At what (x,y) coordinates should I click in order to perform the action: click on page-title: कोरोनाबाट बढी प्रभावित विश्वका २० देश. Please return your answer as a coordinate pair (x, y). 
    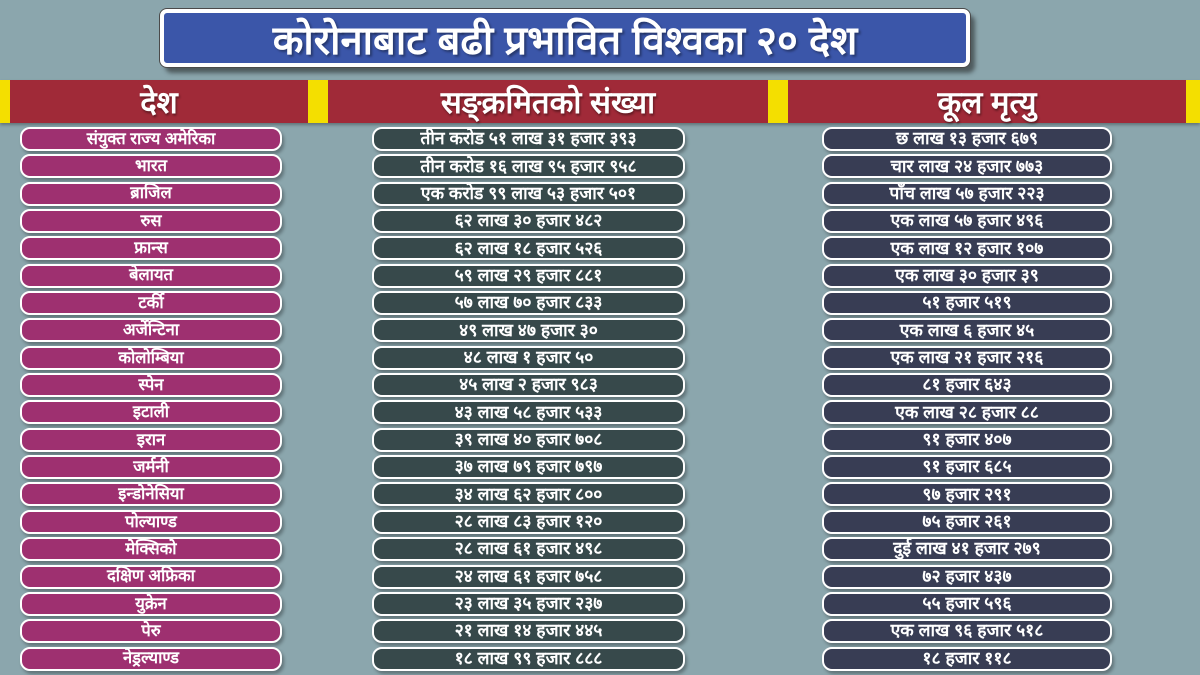
    Looking at the image, I should click on (565, 38).